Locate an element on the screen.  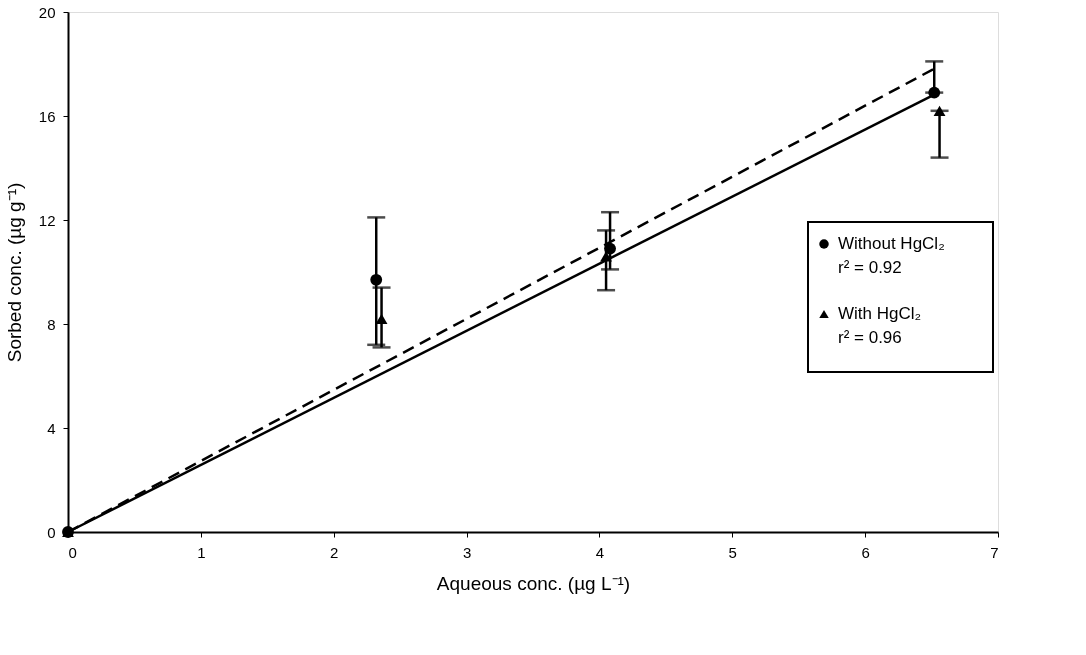
legend-label: With HgCl₂ is located at coordinates (880, 313).